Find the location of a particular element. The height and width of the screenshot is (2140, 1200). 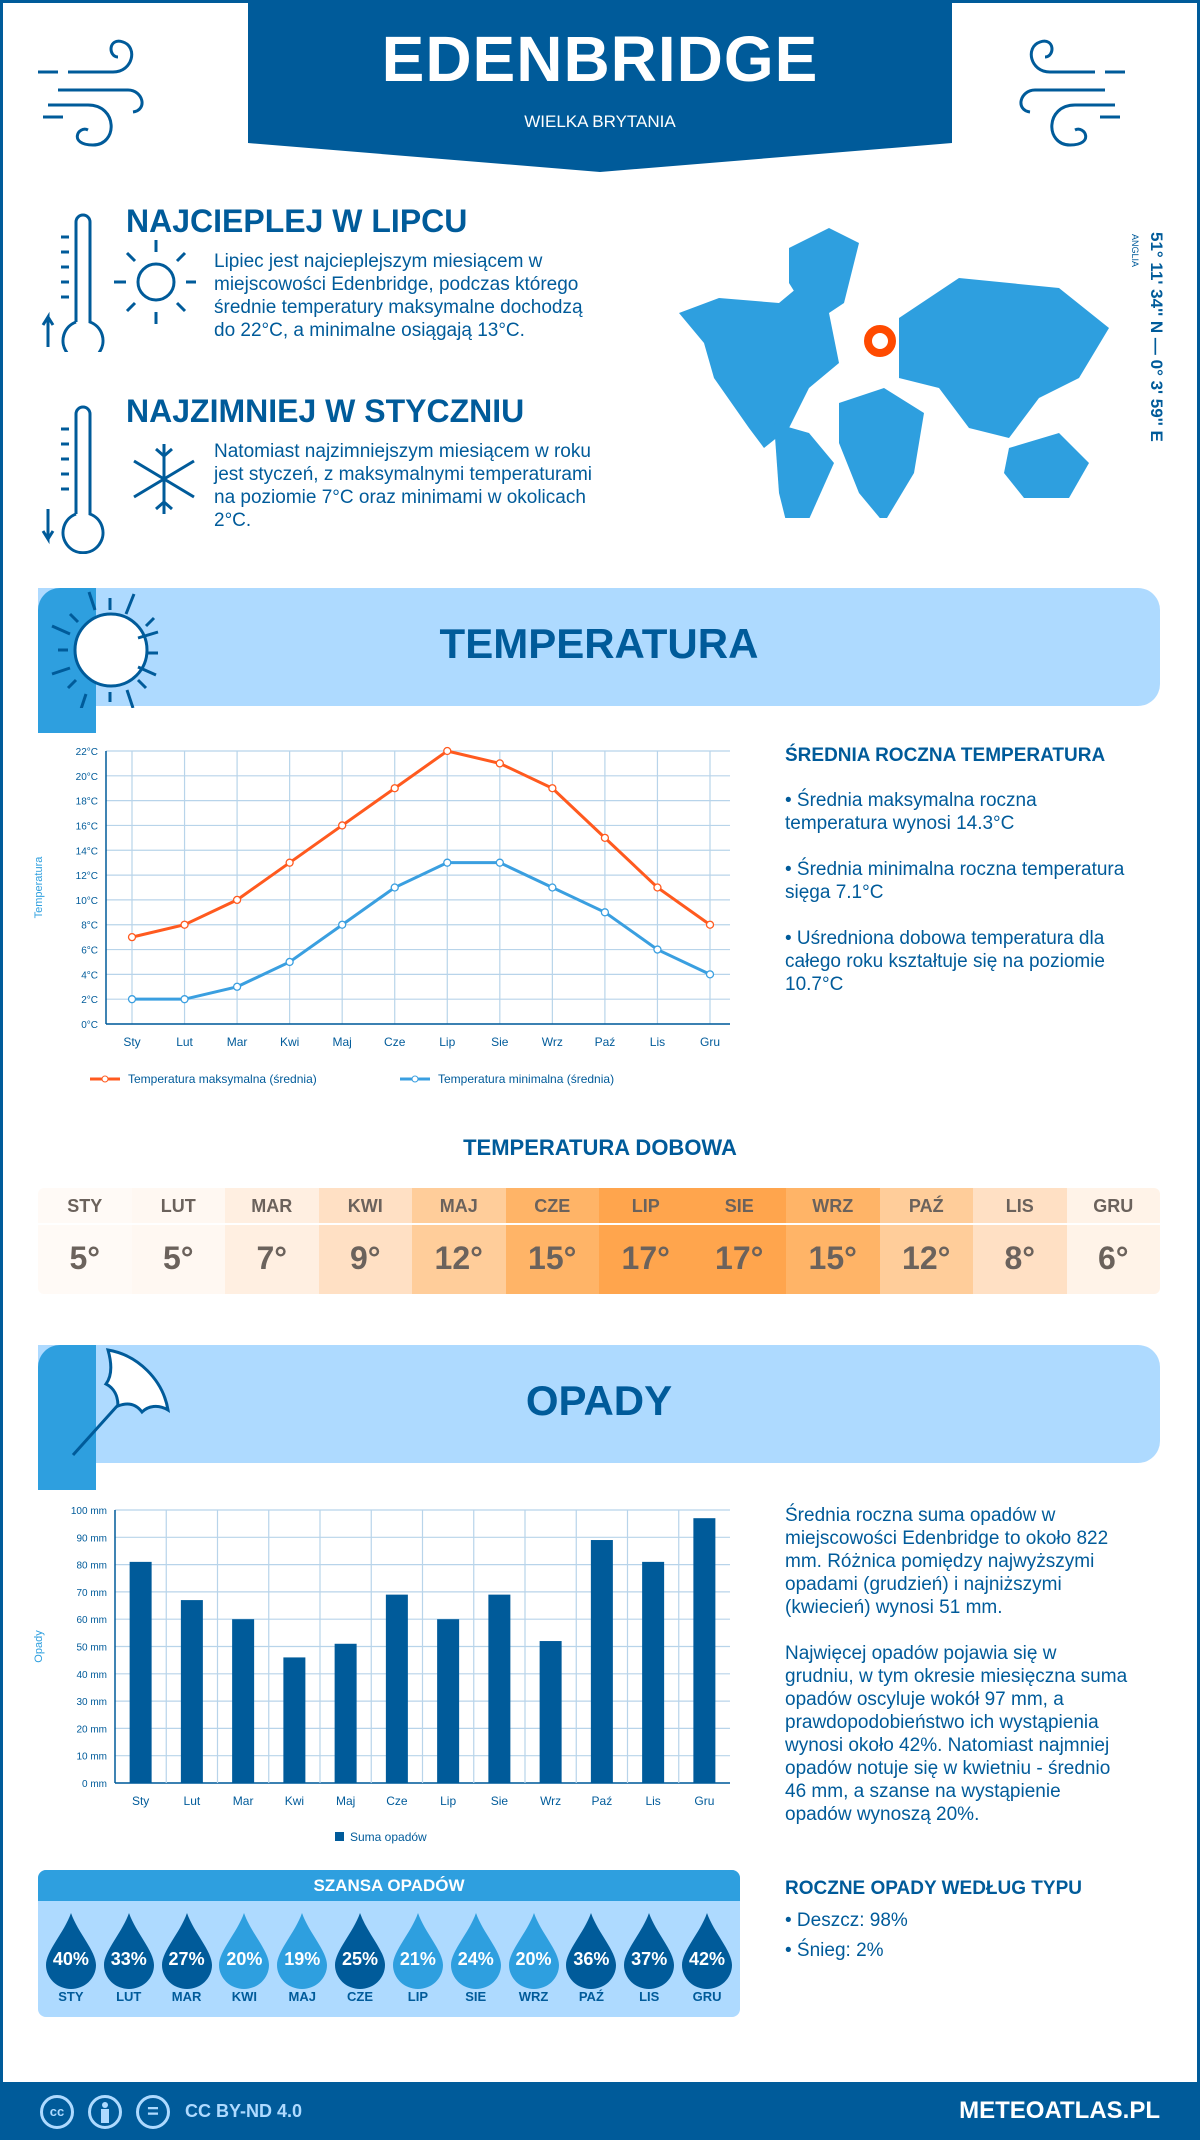

legend-label: Temperatura minimalna (średnia) is located at coordinates (526, 1079).